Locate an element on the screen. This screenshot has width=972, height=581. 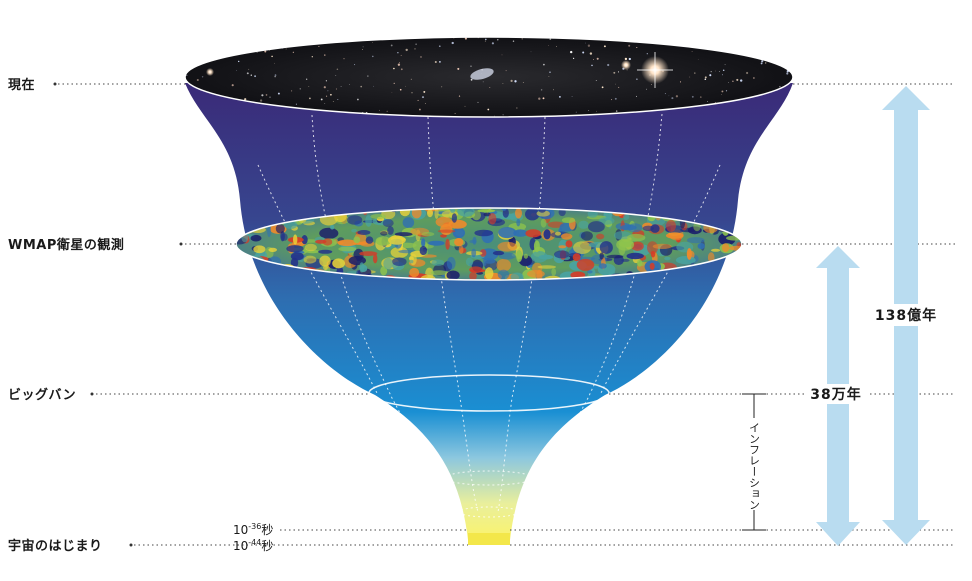
label-wmap: WMAP衛星の観測 is located at coordinates (66, 245).